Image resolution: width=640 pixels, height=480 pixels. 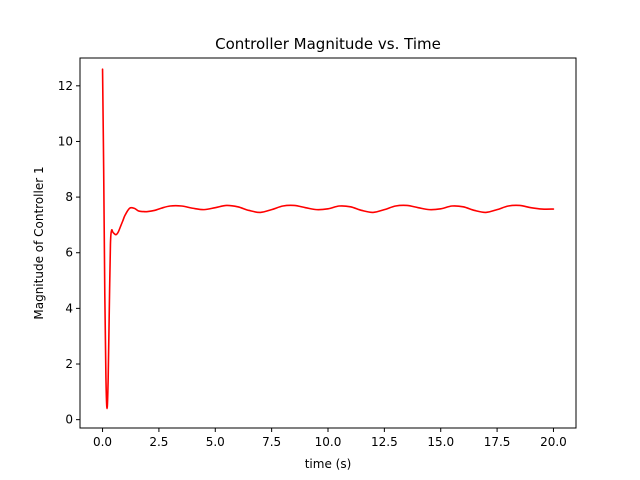 What do you see at coordinates (158, 442) in the screenshot?
I see `x-tick-label: 2.5` at bounding box center [158, 442].